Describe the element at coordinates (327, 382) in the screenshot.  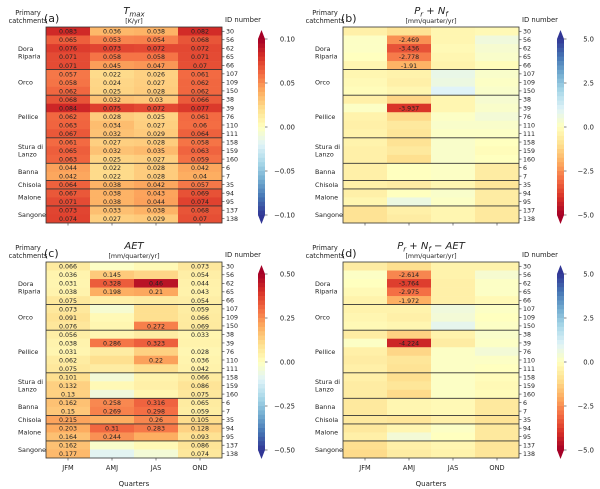
I see `catchment-label: Stura di` at that location.